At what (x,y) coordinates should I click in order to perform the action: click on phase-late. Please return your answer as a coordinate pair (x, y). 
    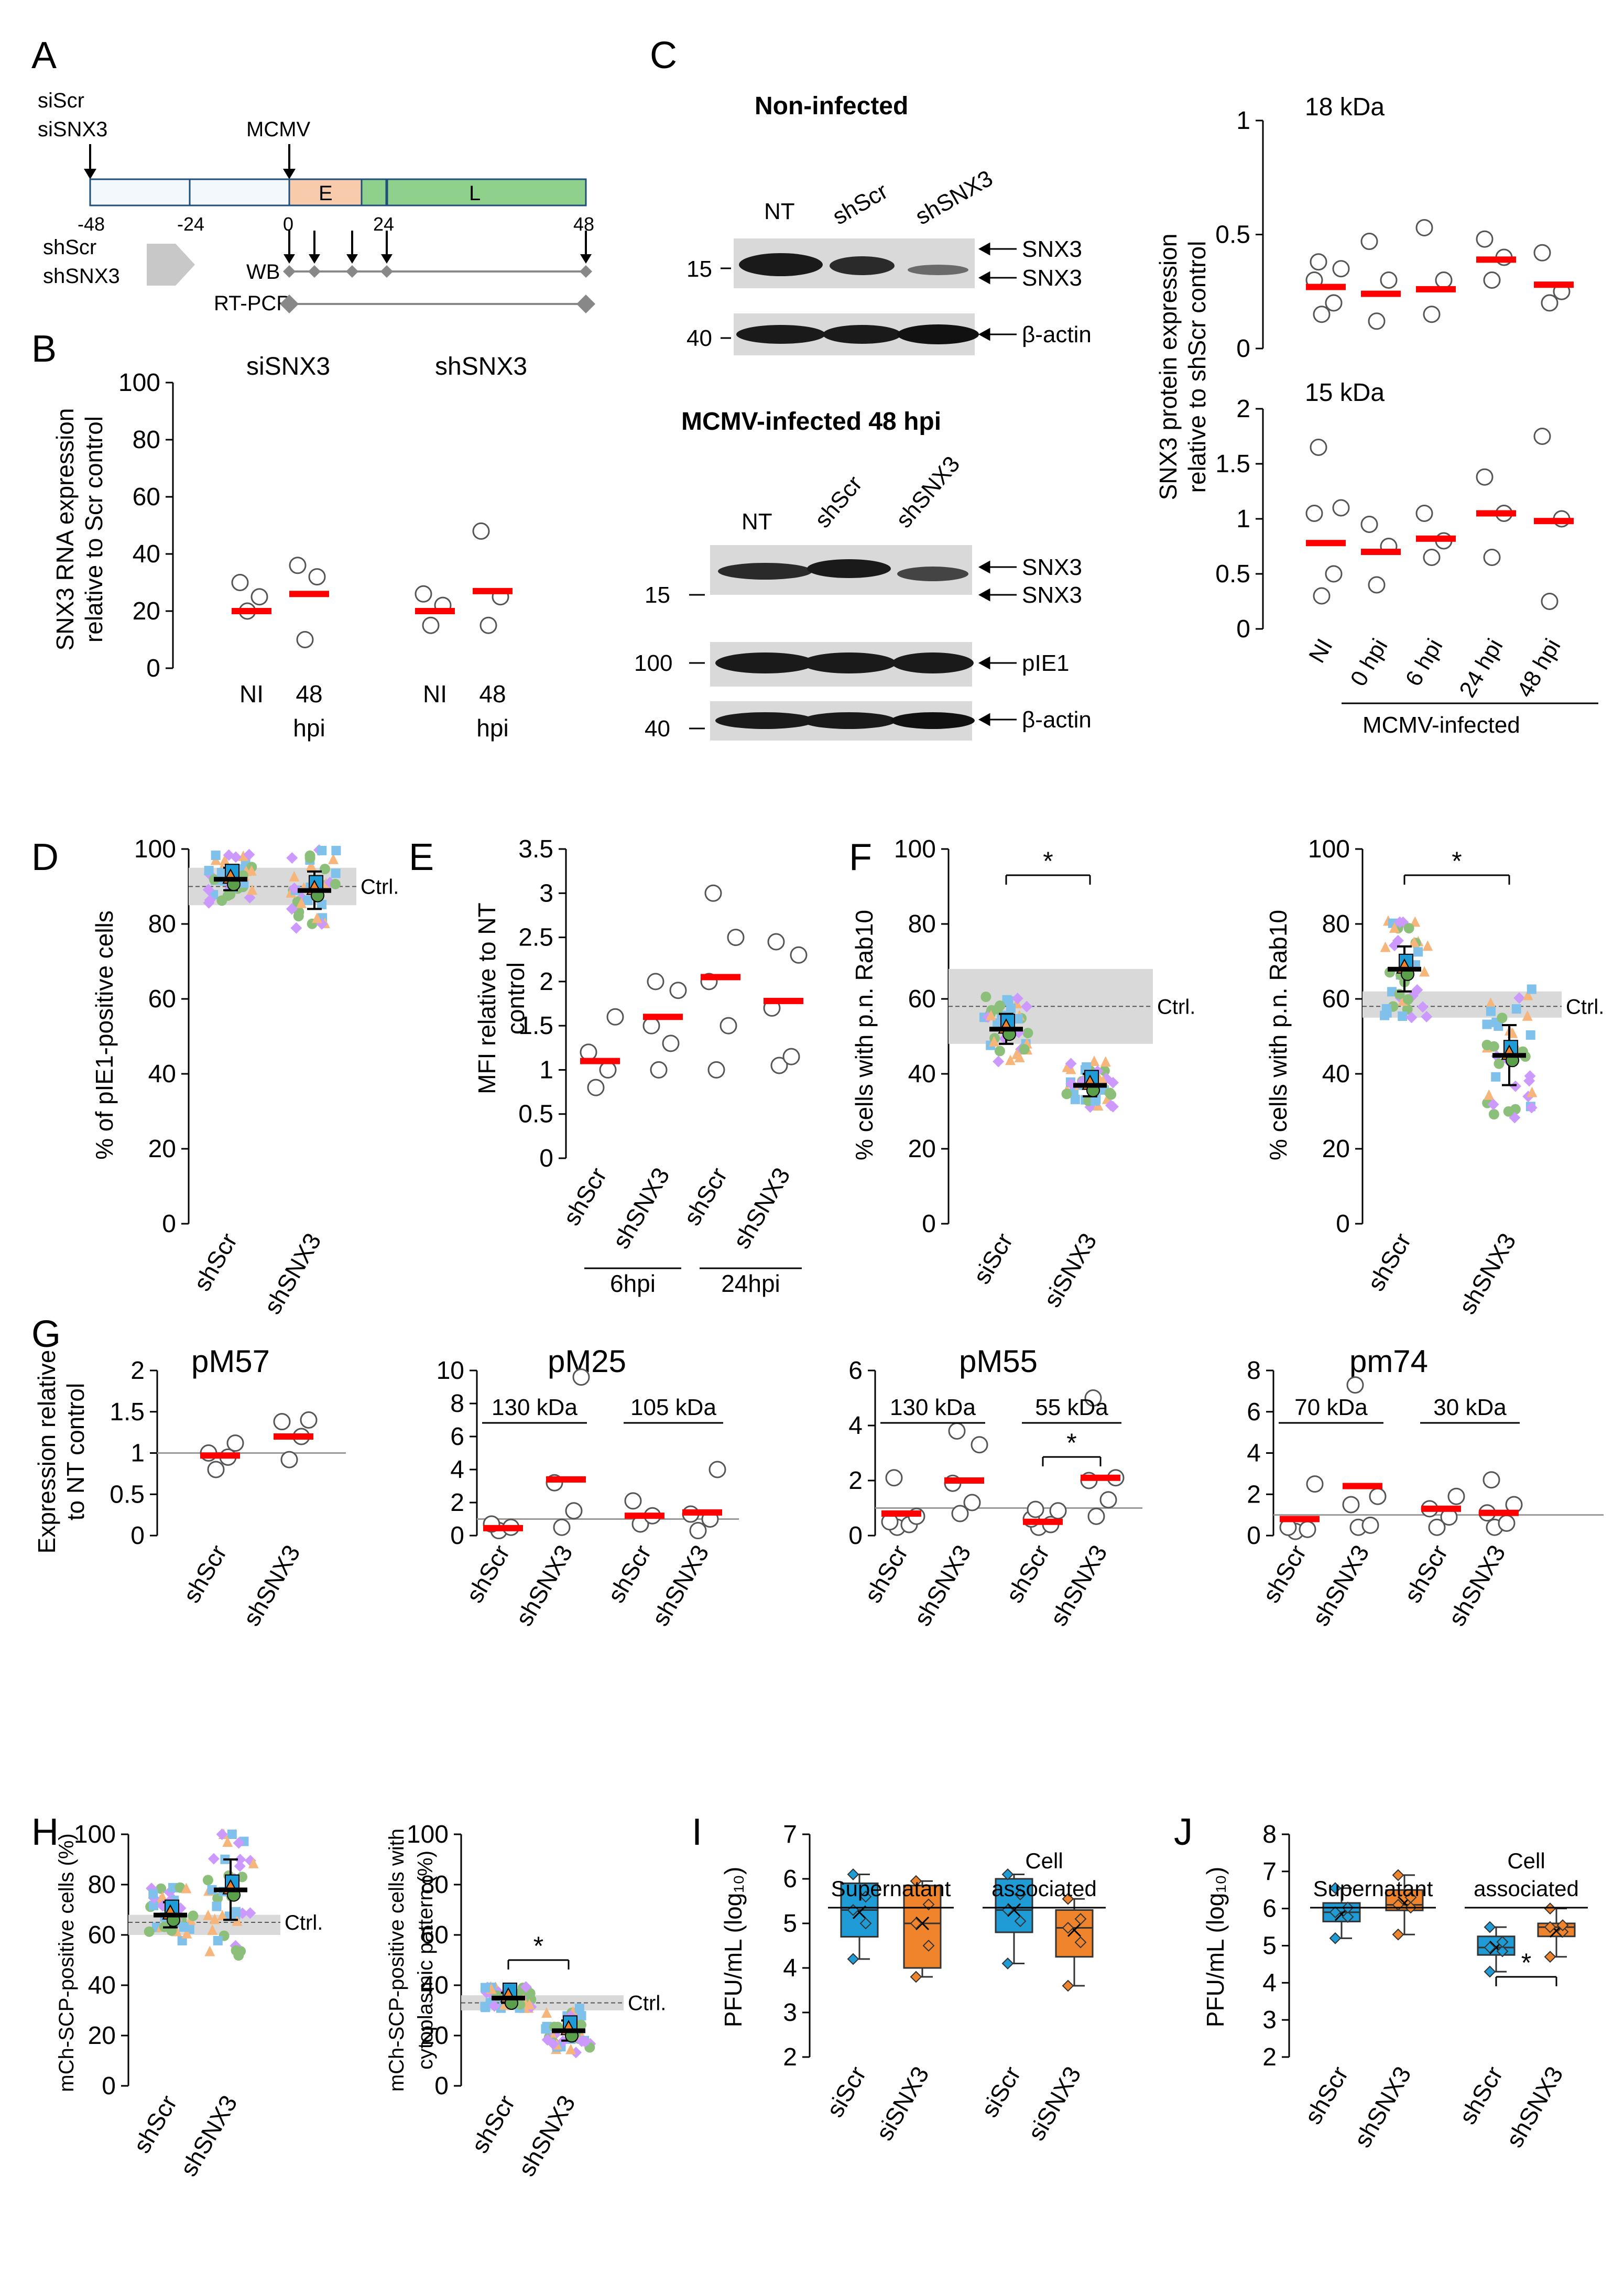
    Looking at the image, I should click on (474, 192).